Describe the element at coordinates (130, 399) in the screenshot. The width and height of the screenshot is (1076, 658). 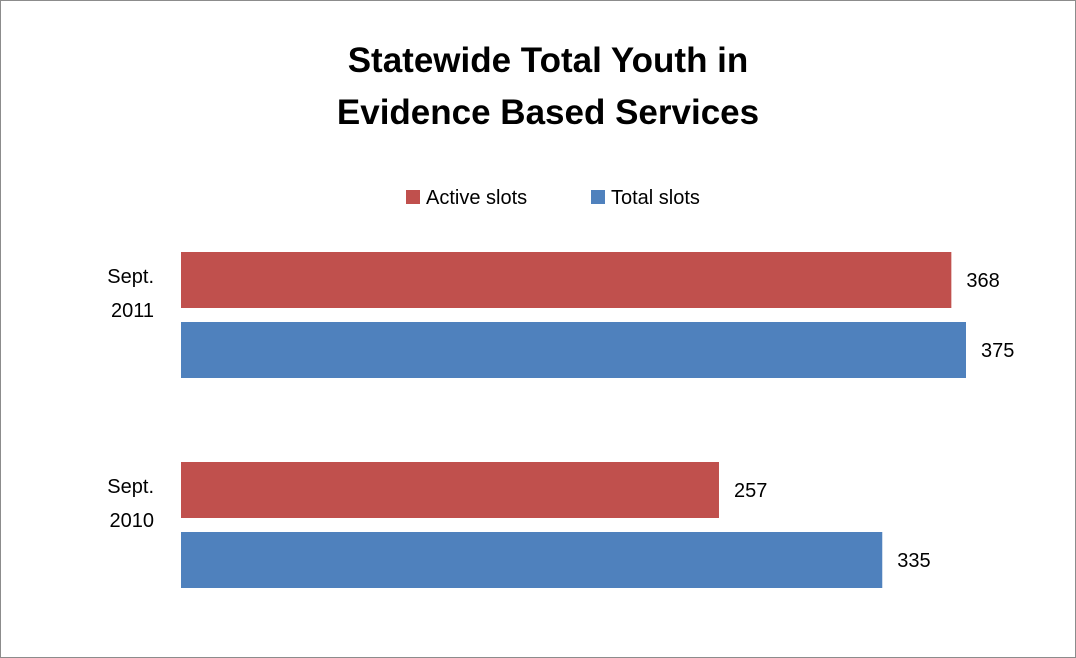
I see `category-axis: Sept. 2011 Sept. 2010` at that location.